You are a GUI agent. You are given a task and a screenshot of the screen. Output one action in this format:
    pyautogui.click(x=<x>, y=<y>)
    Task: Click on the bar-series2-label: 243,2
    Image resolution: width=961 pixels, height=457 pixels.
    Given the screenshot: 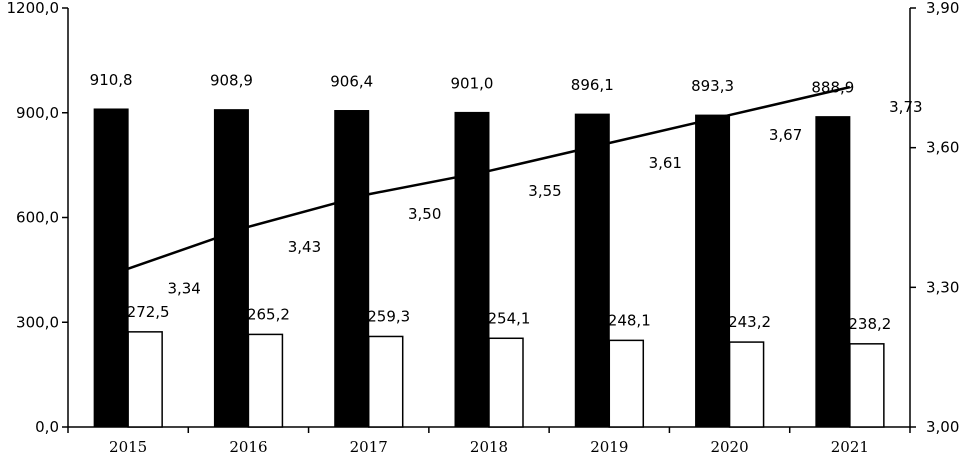 What is the action you would take?
    pyautogui.click(x=749, y=322)
    